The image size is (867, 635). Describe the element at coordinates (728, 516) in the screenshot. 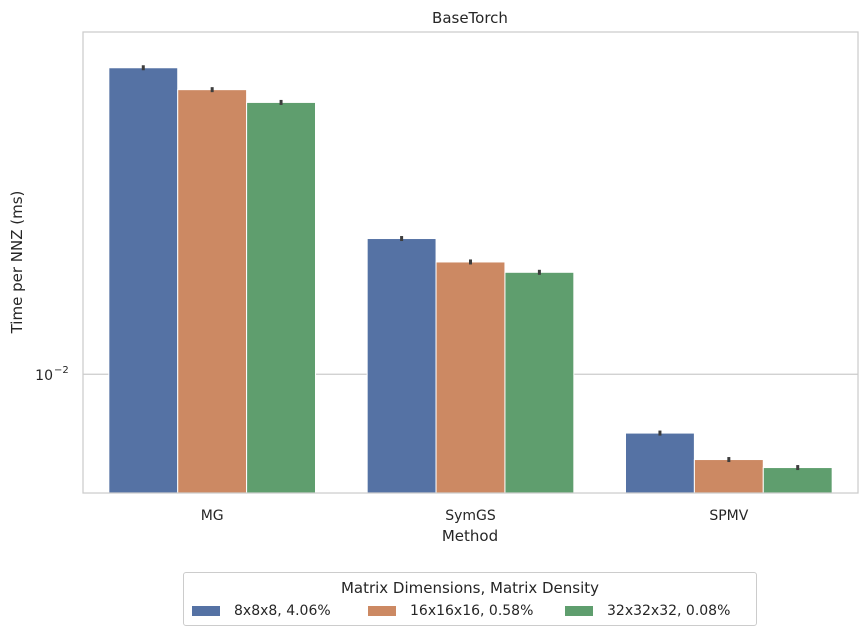

I see `x-tick-label-spmv: SPMV` at that location.